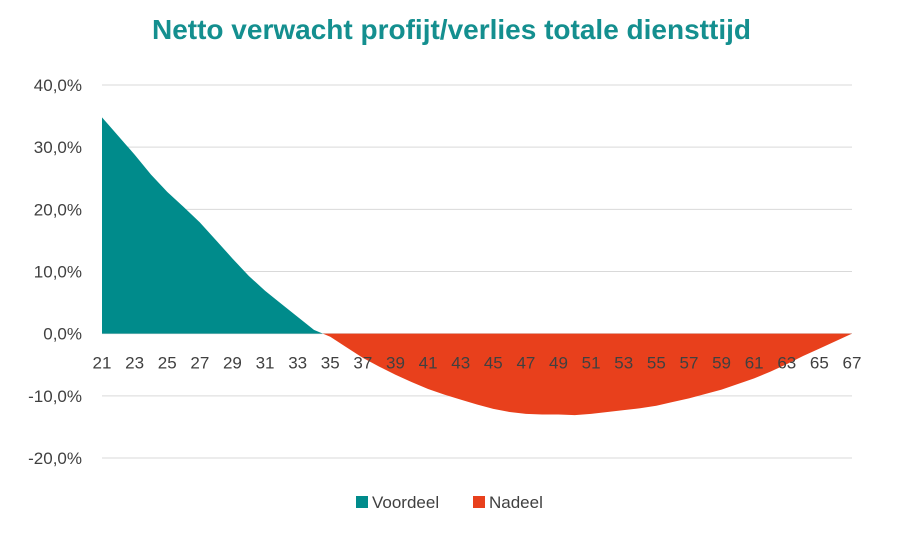 The width and height of the screenshot is (903, 535). Describe the element at coordinates (330, 363) in the screenshot. I see `x-tick-label: 35` at that location.